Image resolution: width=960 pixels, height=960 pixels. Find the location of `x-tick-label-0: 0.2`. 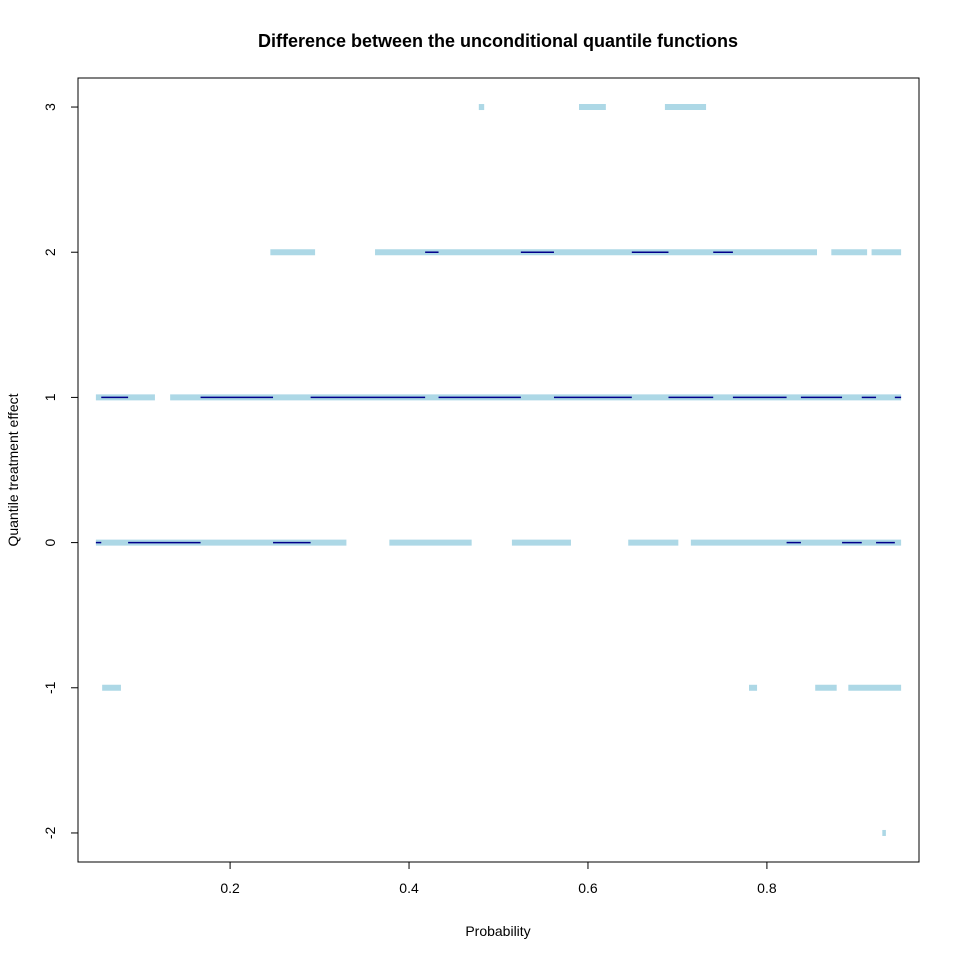

x-tick-label-0: 0.2 is located at coordinates (230, 888).